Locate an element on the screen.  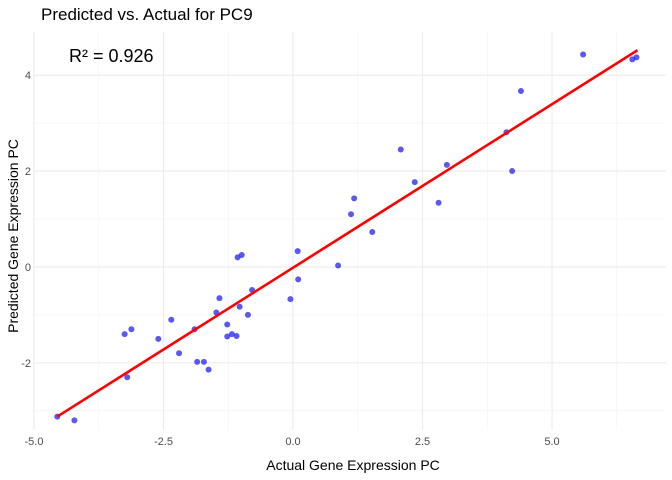
x-tick-label: 0.0 is located at coordinates (292, 442).